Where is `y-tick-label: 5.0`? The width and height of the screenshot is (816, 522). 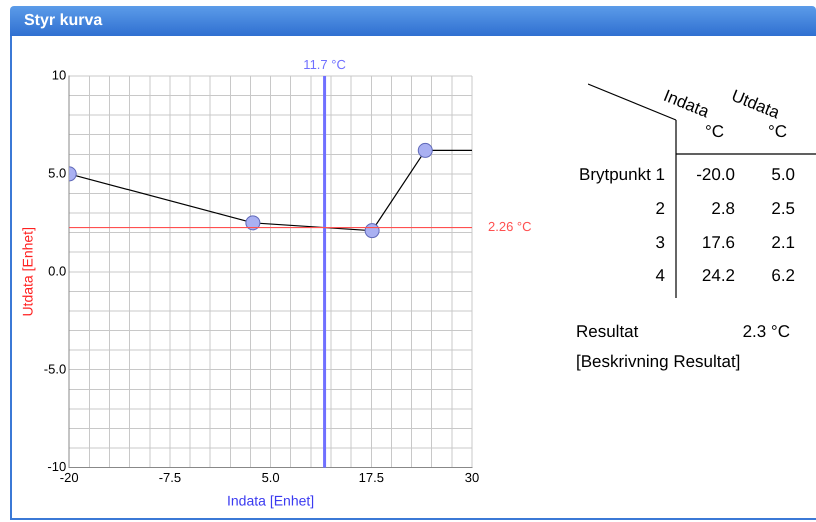 y-tick-label: 5.0 is located at coordinates (57, 172).